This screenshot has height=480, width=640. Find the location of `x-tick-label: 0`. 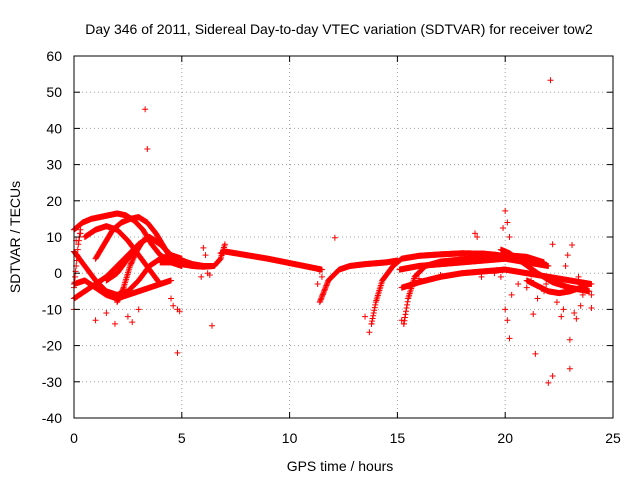

x-tick-label: 0 is located at coordinates (74, 438).